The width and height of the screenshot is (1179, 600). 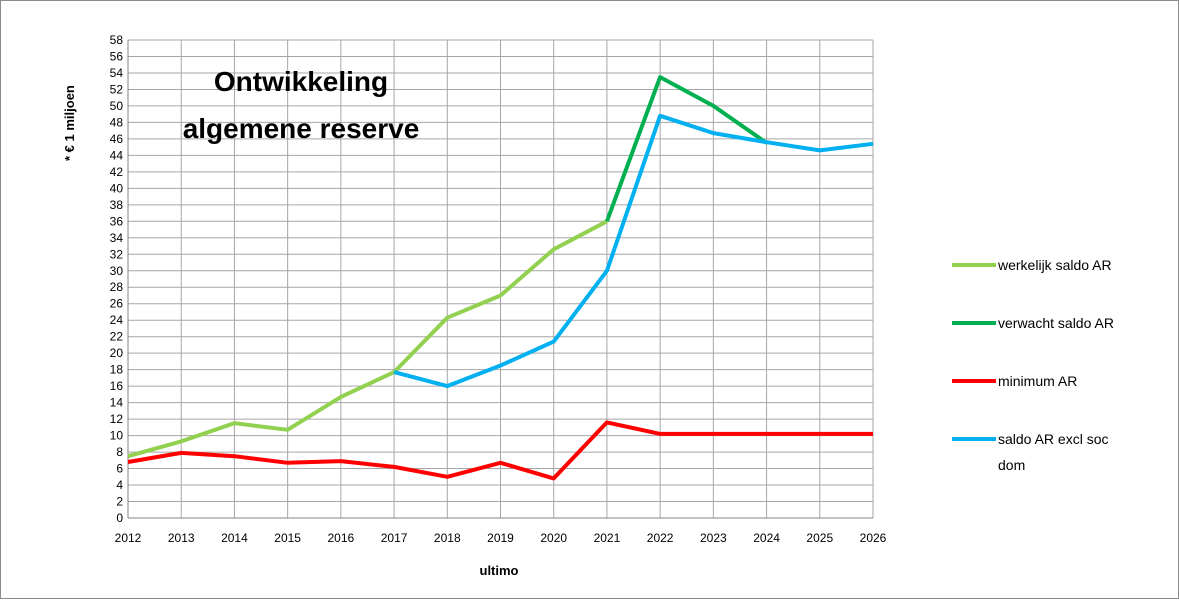 I want to click on y-tick-label: 36, so click(x=117, y=221).